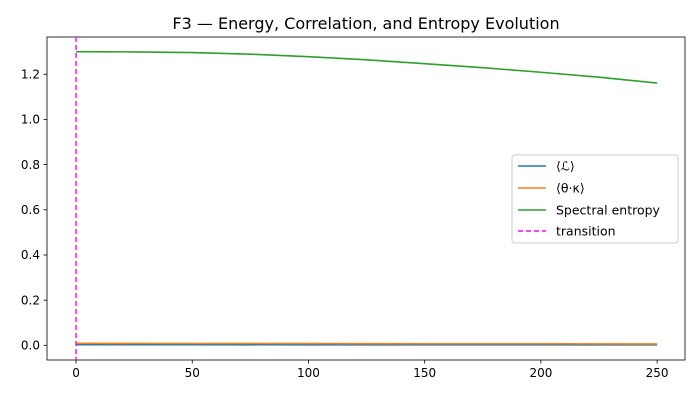  Describe the element at coordinates (192, 373) in the screenshot. I see `x-tick-label: 50` at that location.